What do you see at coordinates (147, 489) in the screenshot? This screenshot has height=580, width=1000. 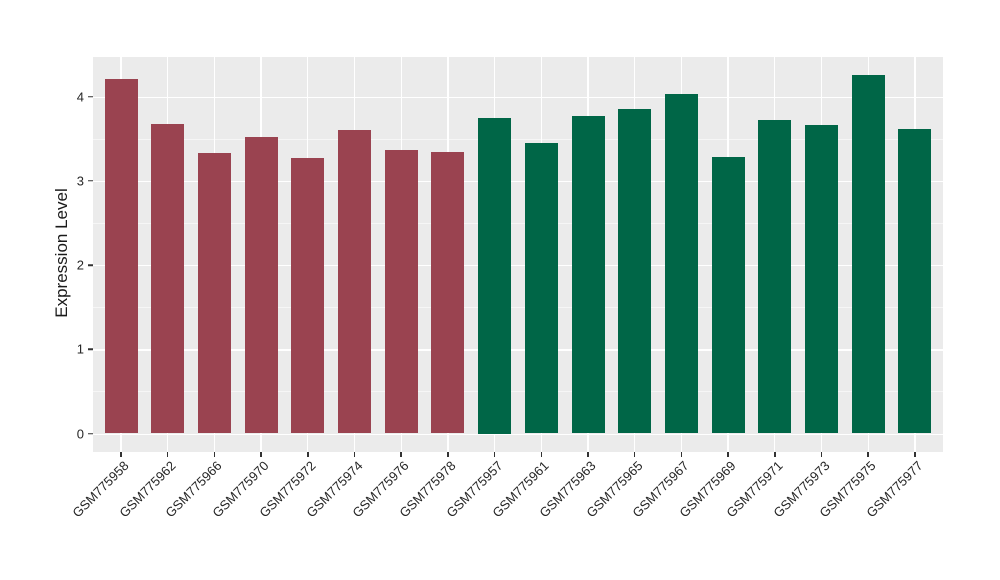 I see `x-tick-label: GSM775962` at bounding box center [147, 489].